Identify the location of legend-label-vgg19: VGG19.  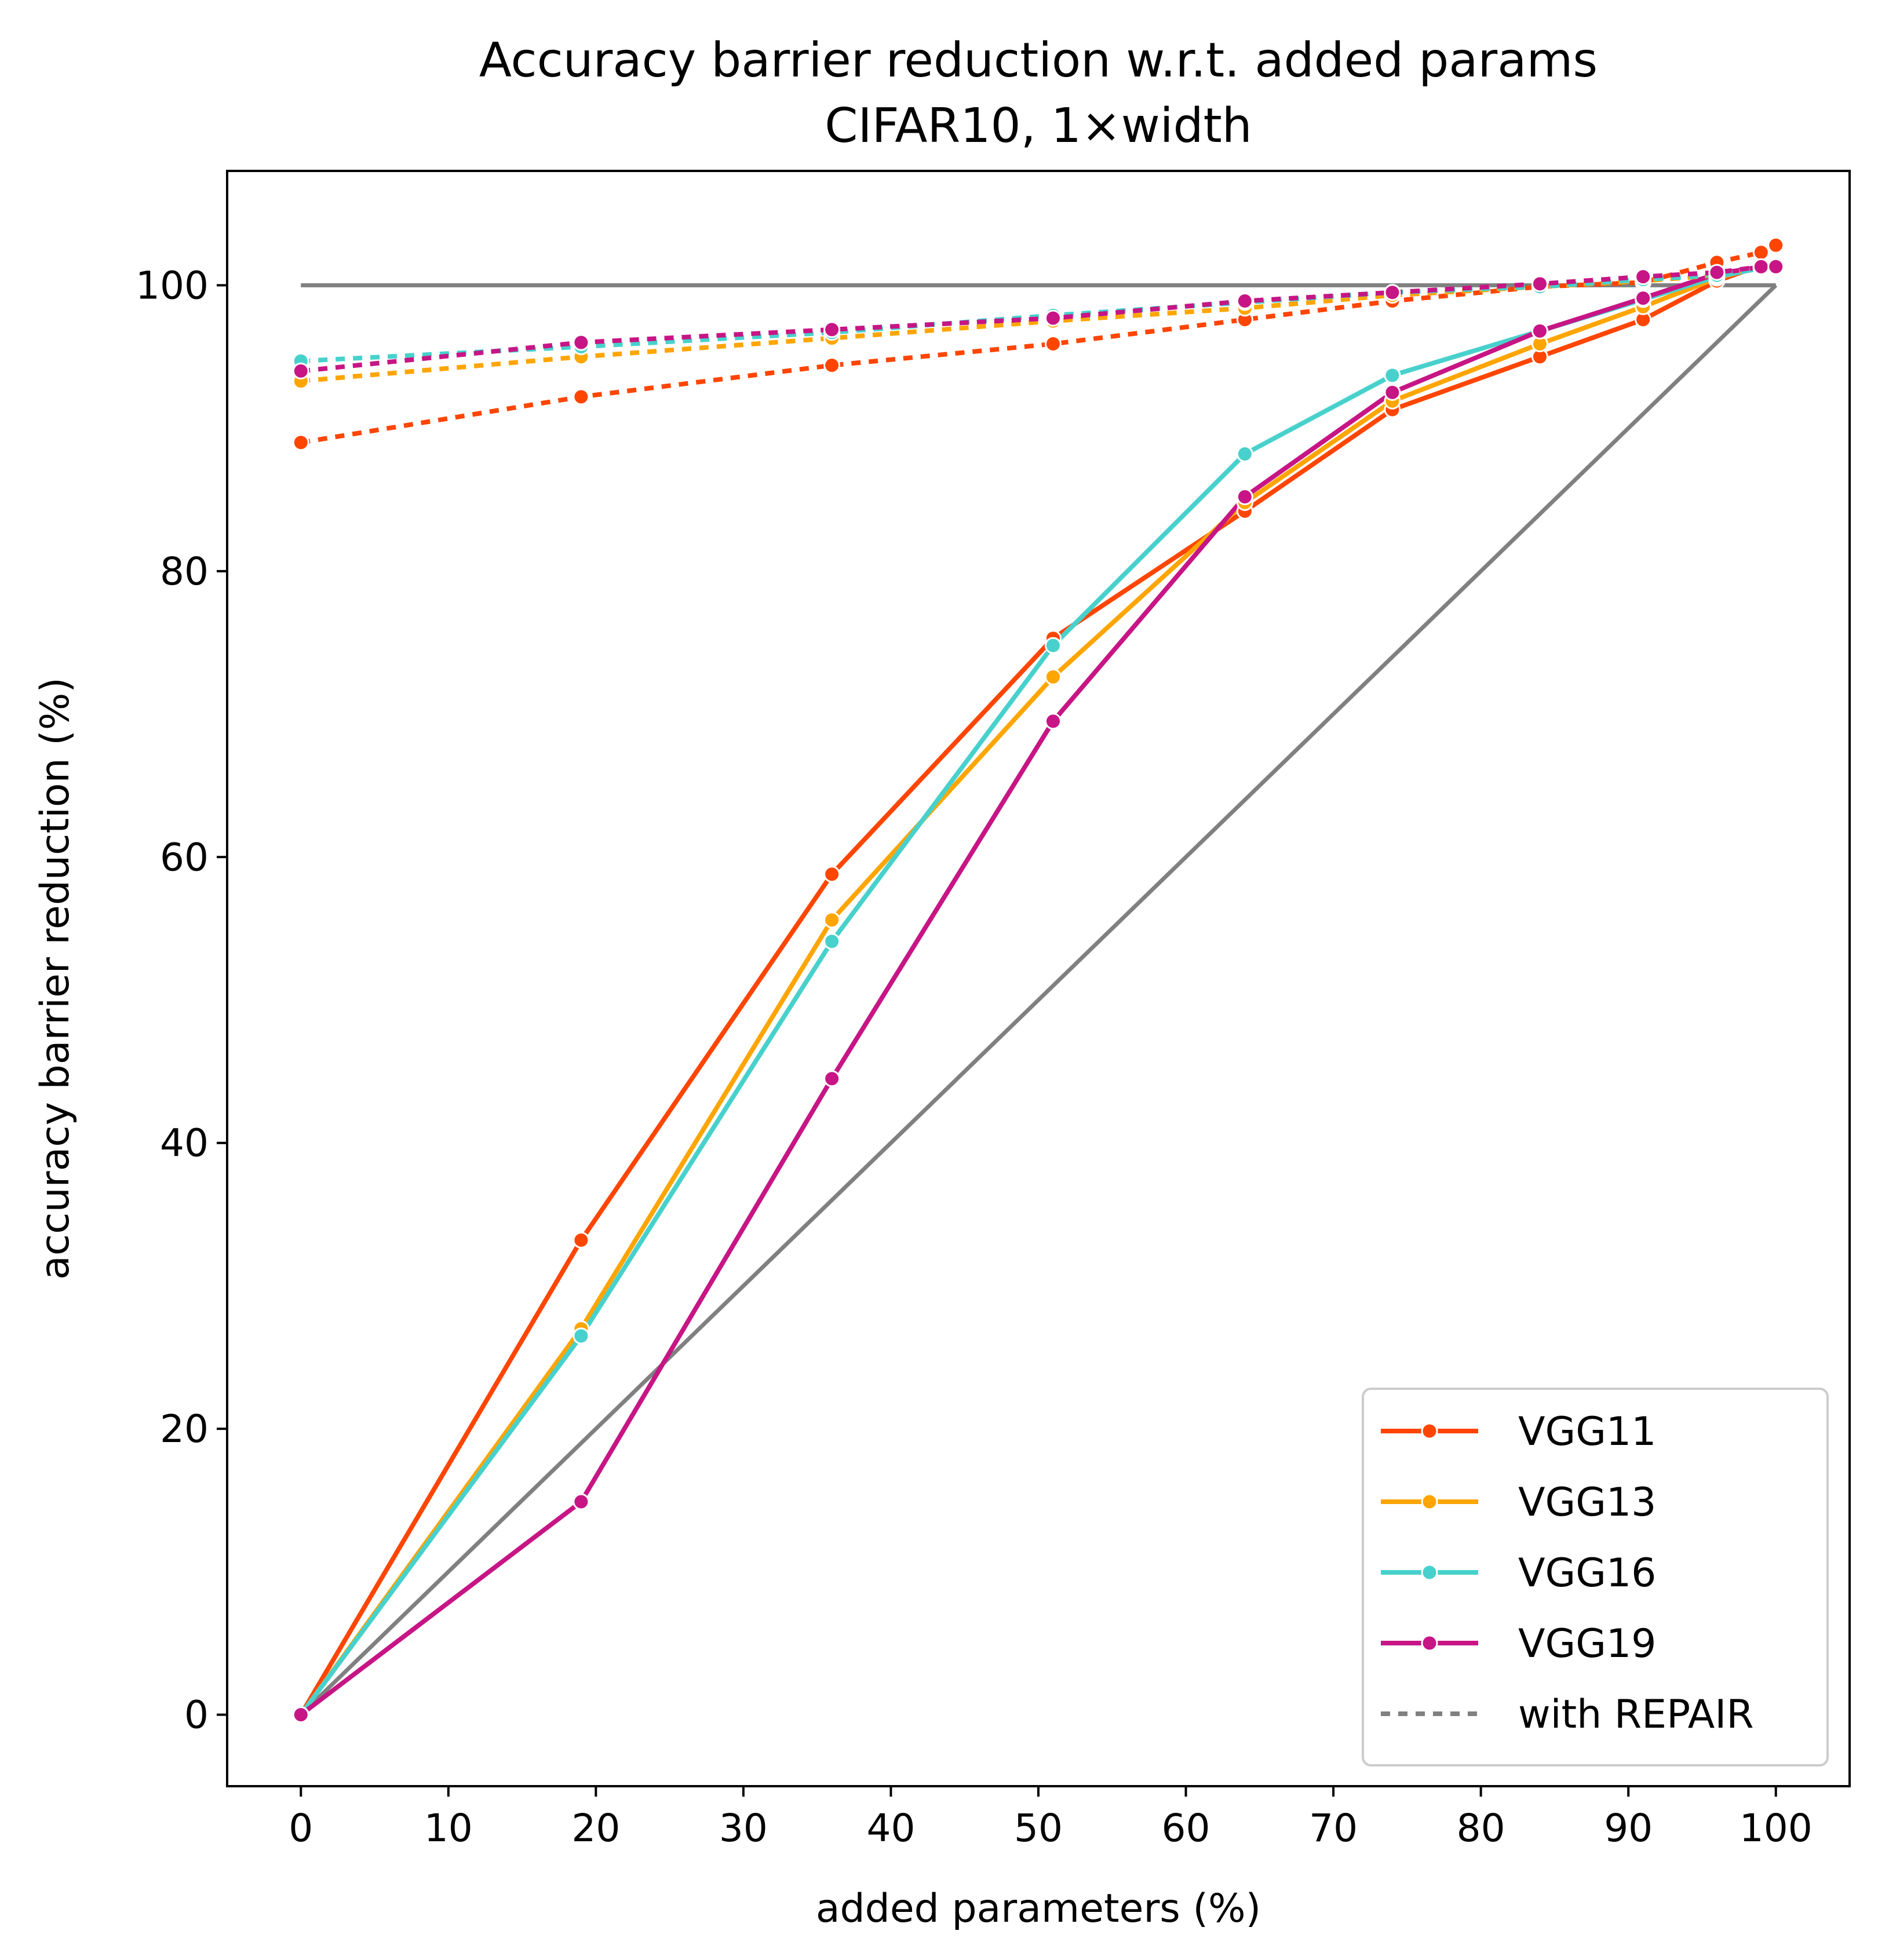
(1587, 1644).